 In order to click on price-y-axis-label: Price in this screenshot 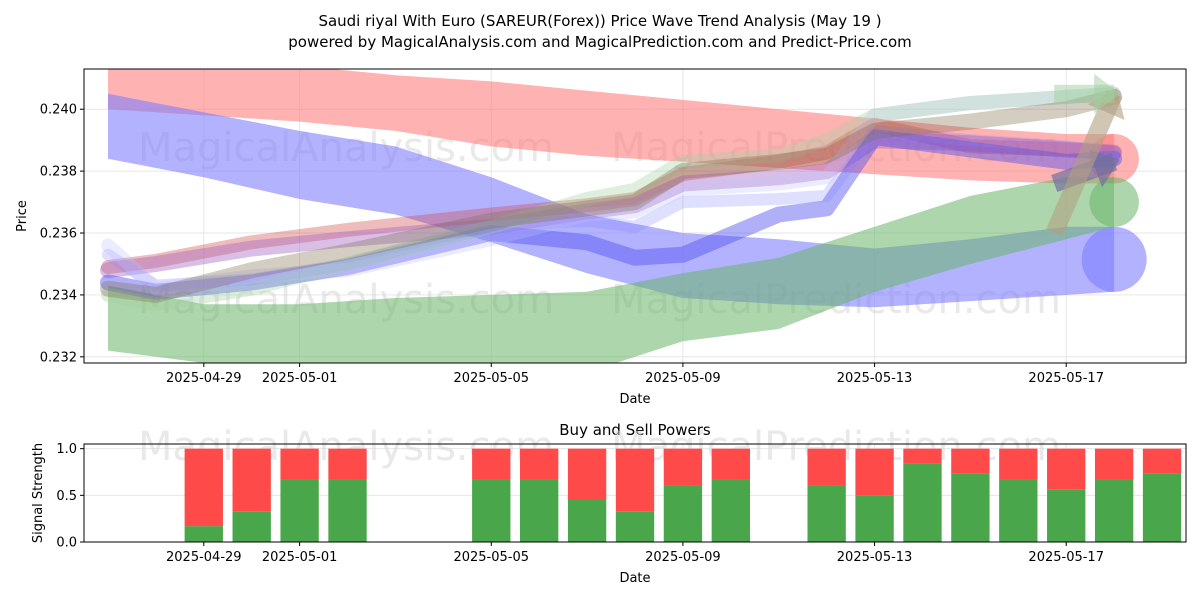, I will do `click(22, 216)`.